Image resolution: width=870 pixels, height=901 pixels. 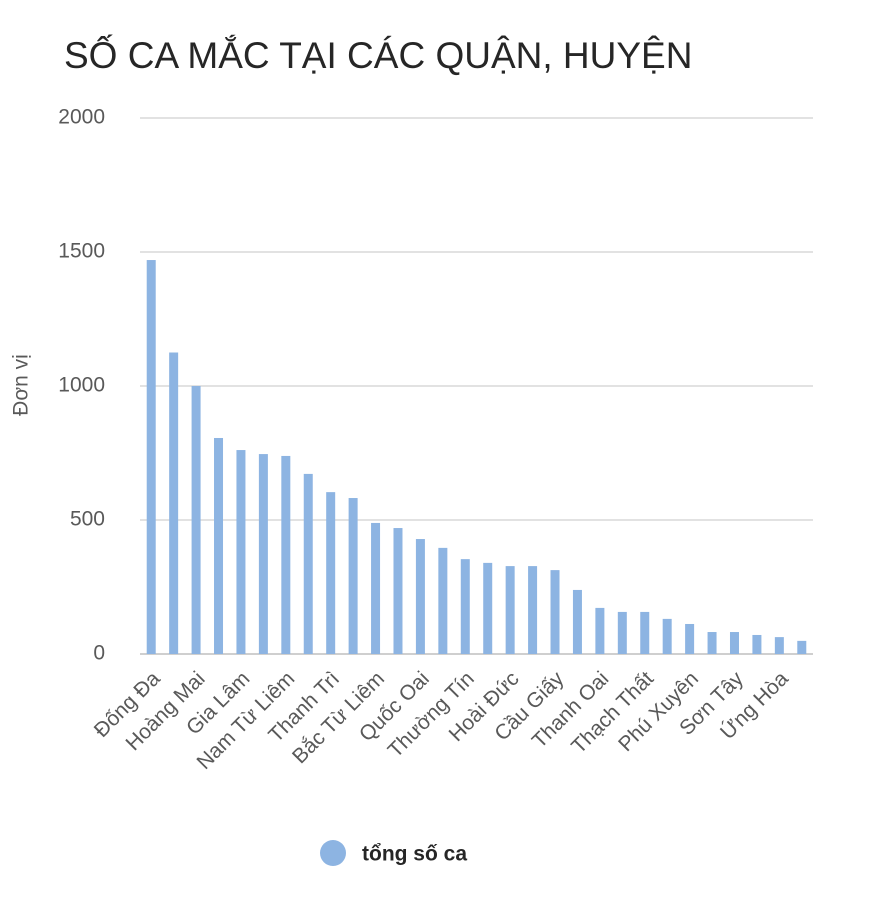 What do you see at coordinates (99, 653) in the screenshot?
I see `y-tick-label: 0` at bounding box center [99, 653].